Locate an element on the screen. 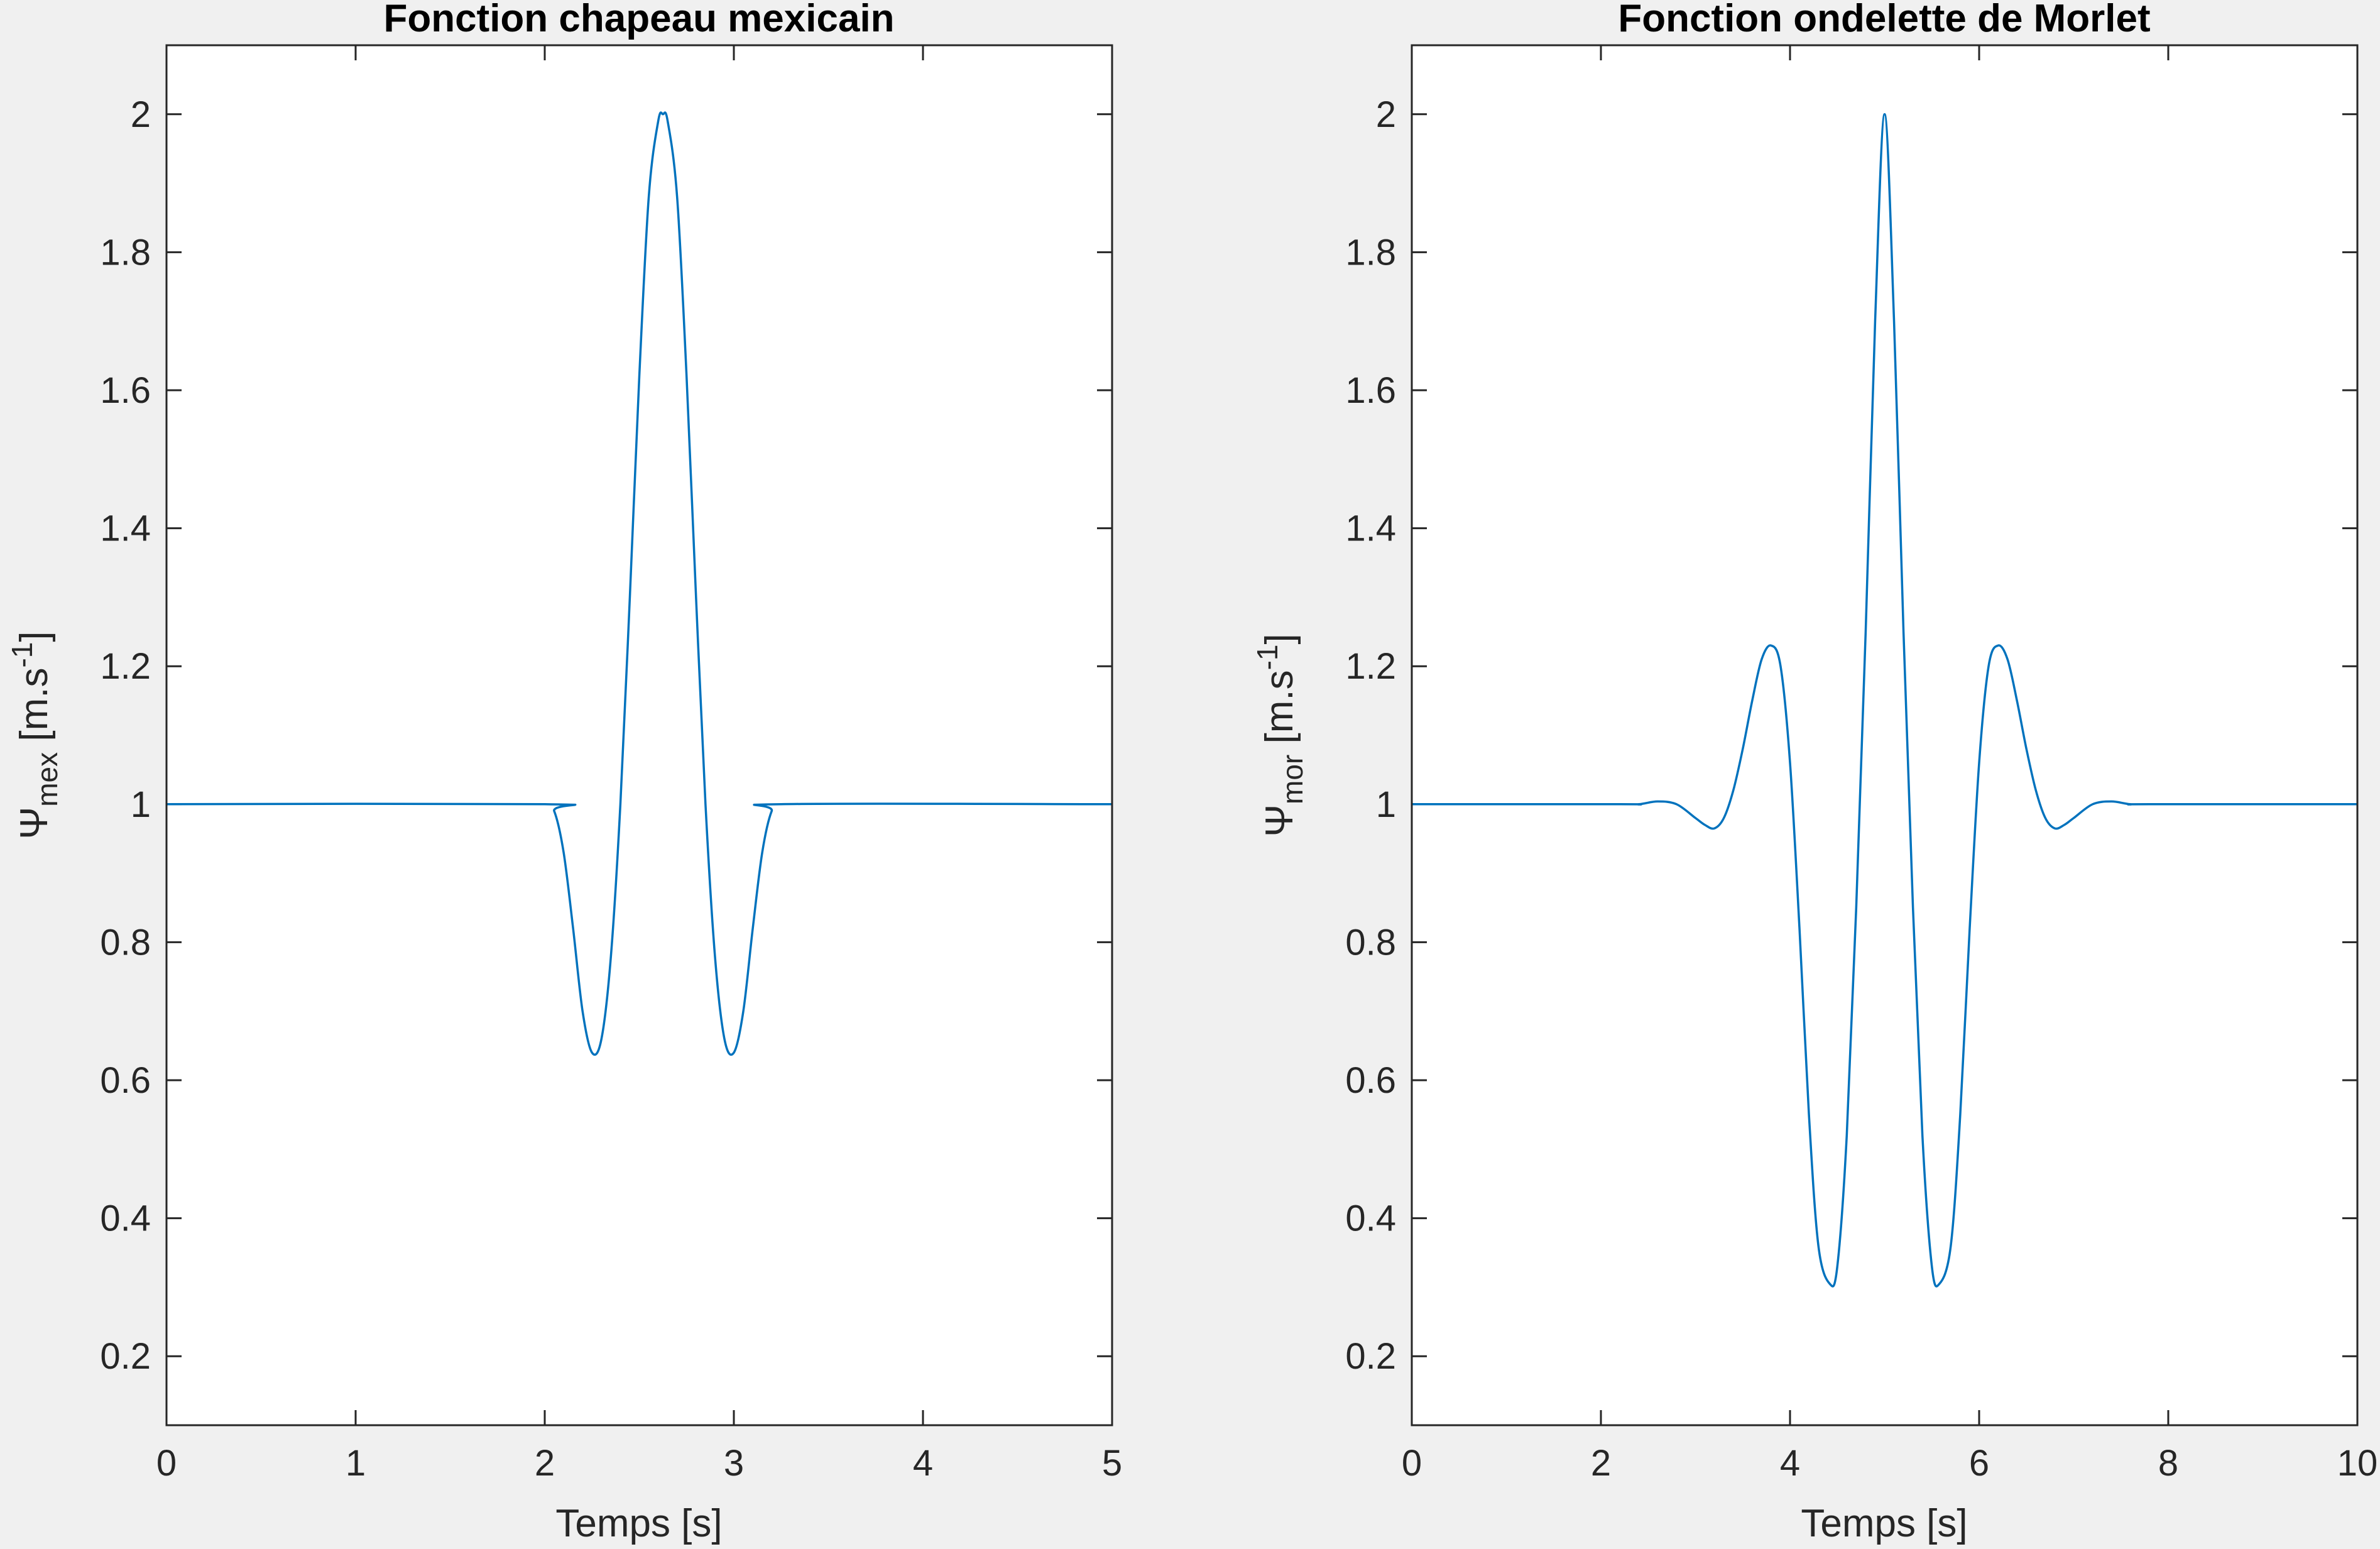 The image size is (2380, 1549). y-axis-label: Ψmex [m.s-1] is located at coordinates (34, 735).